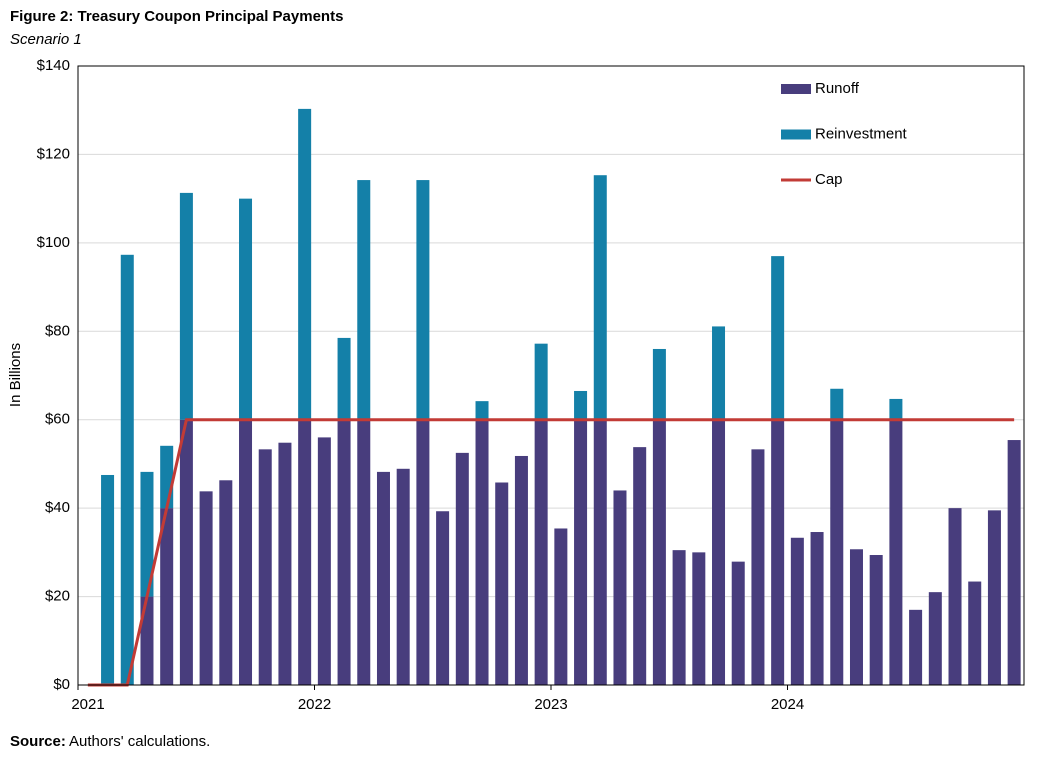 The image size is (1044, 758). What do you see at coordinates (57, 330) in the screenshot?
I see `y-tick-label: $80` at bounding box center [57, 330].